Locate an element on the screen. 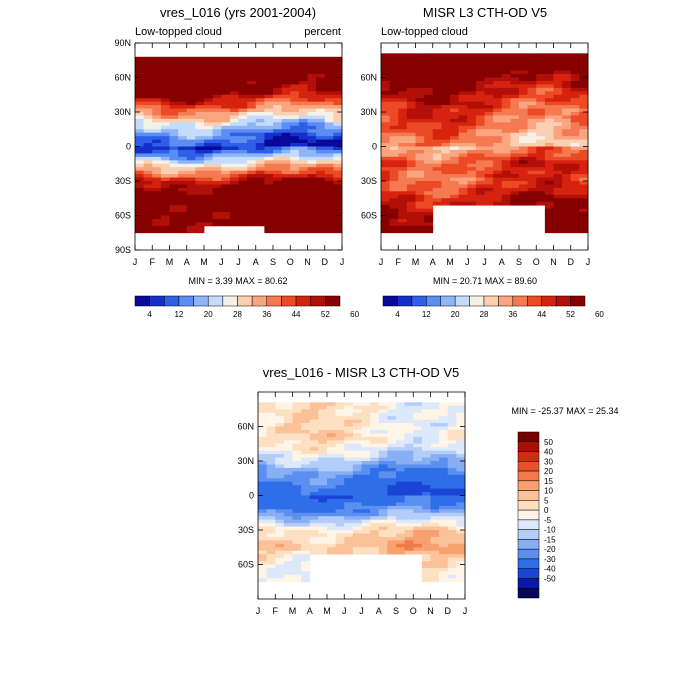 This screenshot has height=700, width=700. obs-colorbar-label: 20 is located at coordinates (455, 314).